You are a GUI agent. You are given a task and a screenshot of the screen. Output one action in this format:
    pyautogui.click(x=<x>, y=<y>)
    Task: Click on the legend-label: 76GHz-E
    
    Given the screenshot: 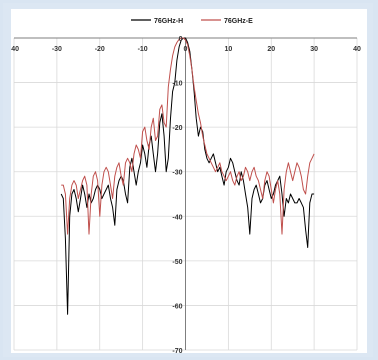 What is the action you would take?
    pyautogui.click(x=238, y=21)
    